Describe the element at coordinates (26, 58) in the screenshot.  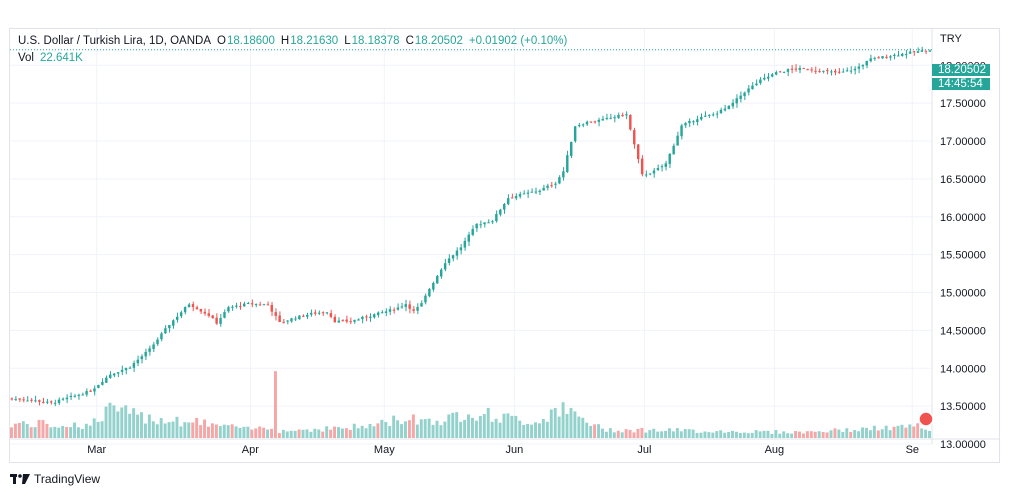
I see `volume-label: Vol` at that location.